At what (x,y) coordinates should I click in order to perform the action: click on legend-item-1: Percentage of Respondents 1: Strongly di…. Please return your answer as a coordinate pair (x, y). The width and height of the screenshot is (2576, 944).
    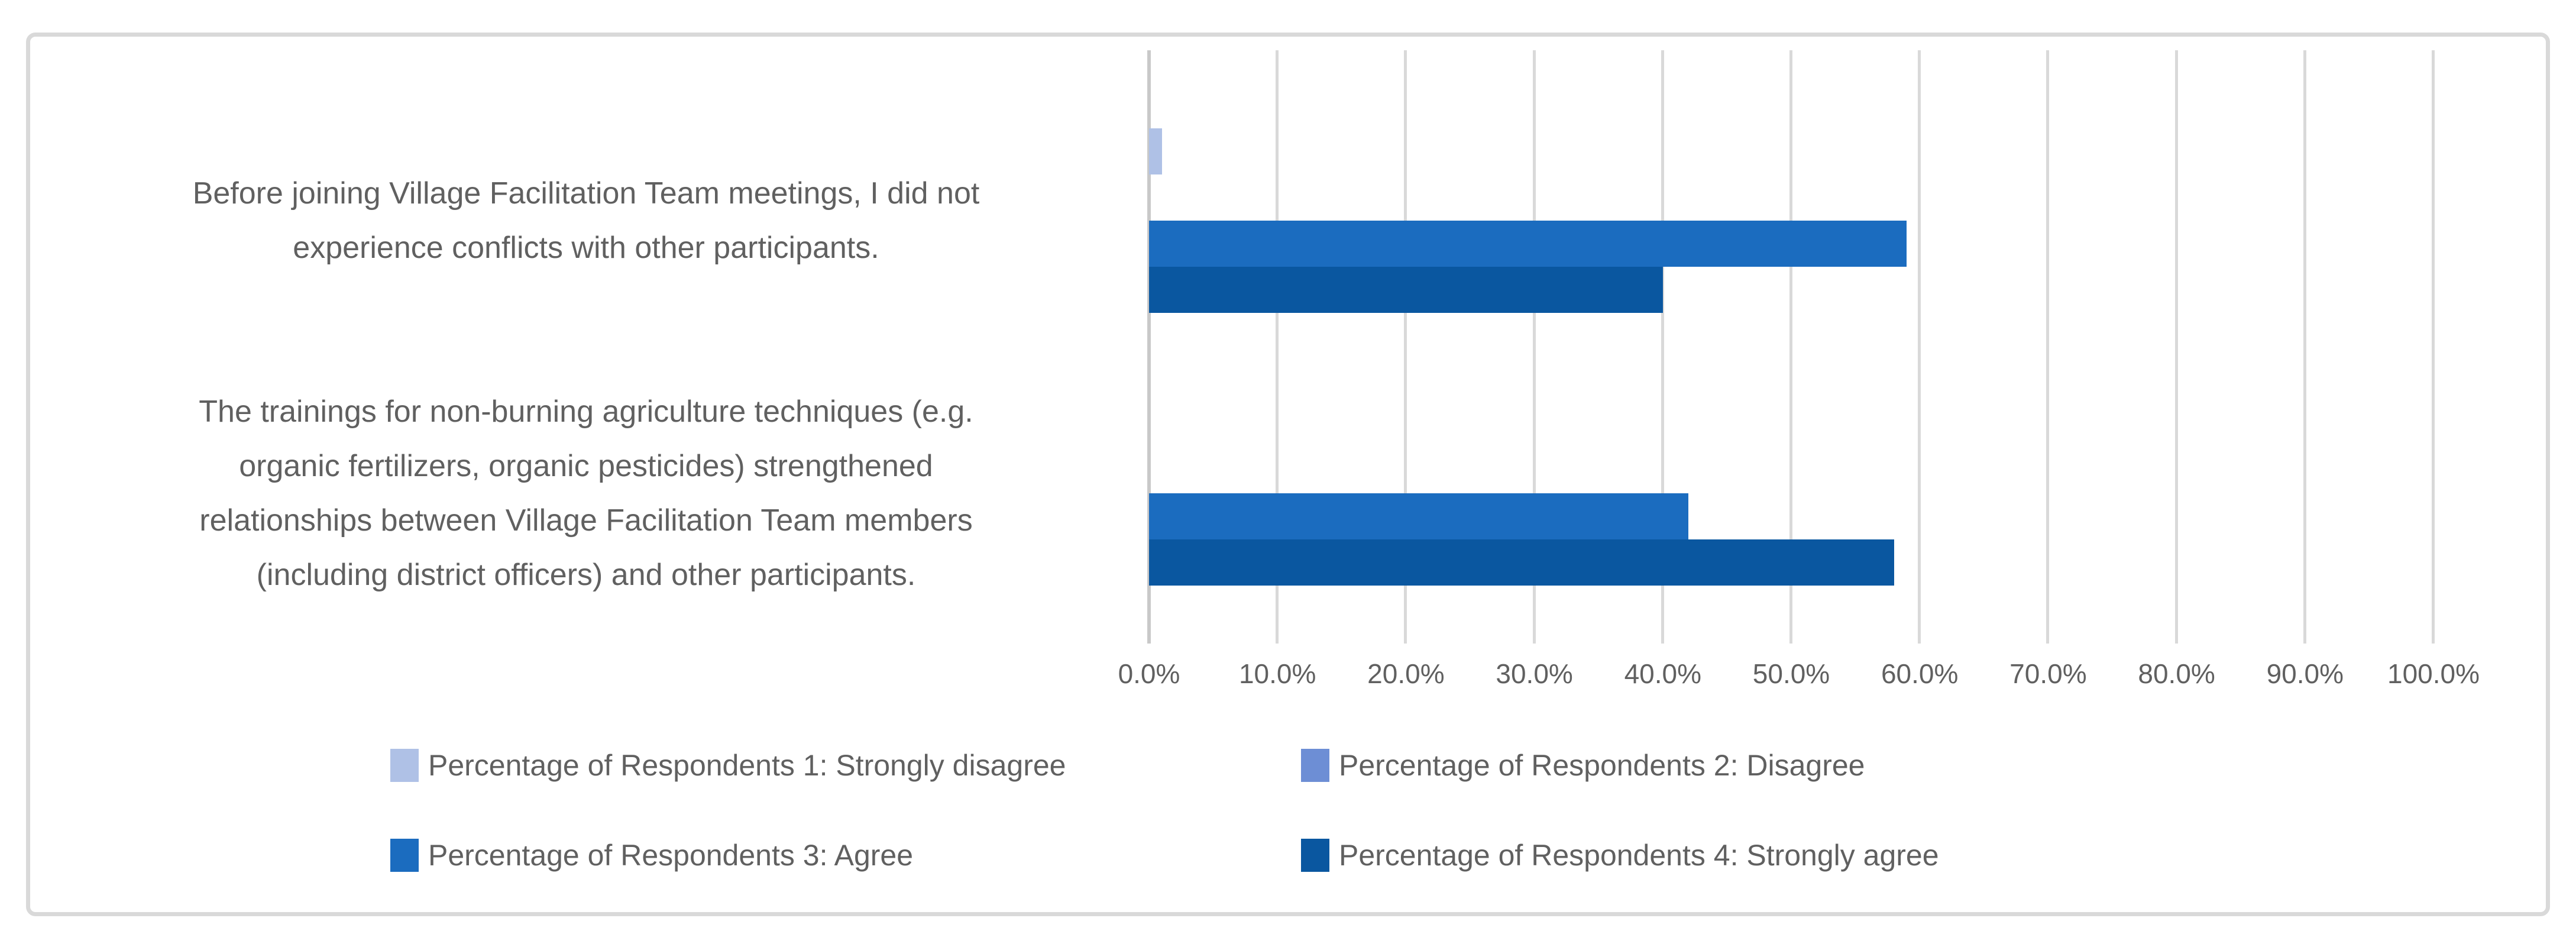
    Looking at the image, I should click on (728, 765).